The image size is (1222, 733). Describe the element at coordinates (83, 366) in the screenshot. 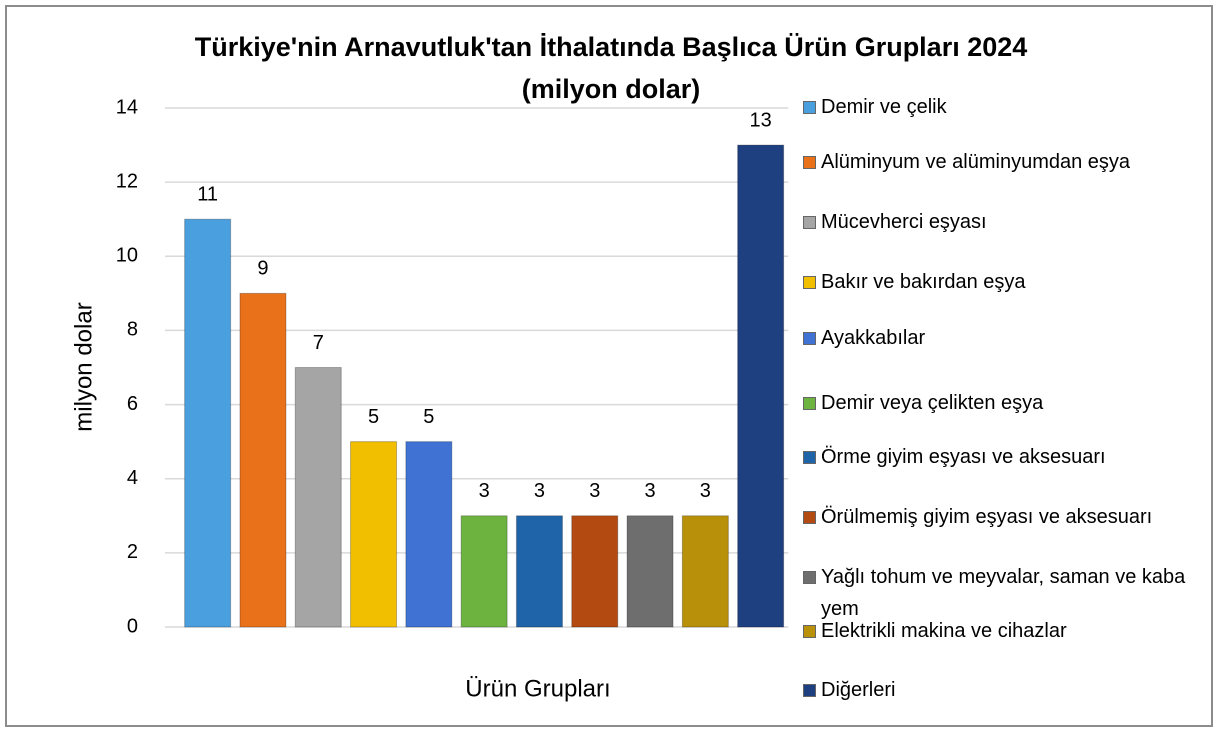

I see `y-axis-title: milyon dolar` at that location.